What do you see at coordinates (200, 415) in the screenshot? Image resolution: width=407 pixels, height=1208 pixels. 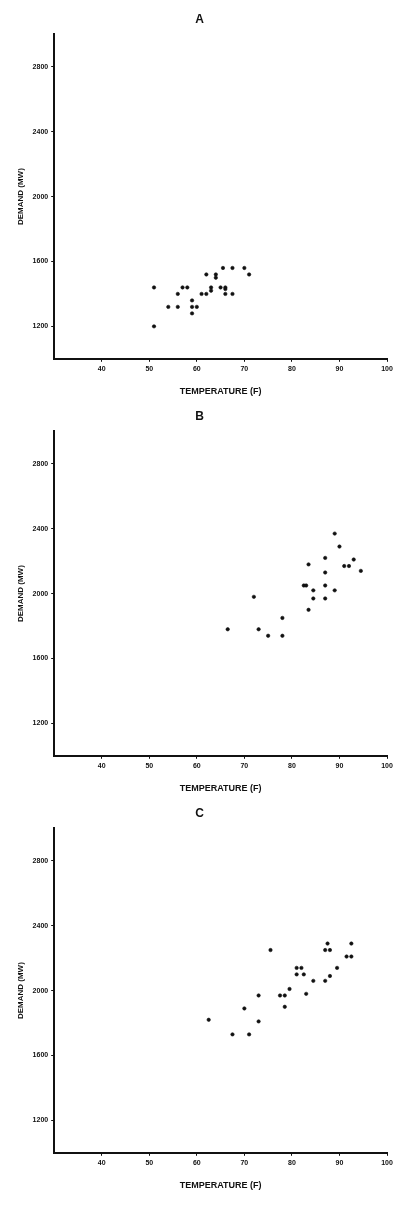 I see `chart-title: B` at bounding box center [200, 415].